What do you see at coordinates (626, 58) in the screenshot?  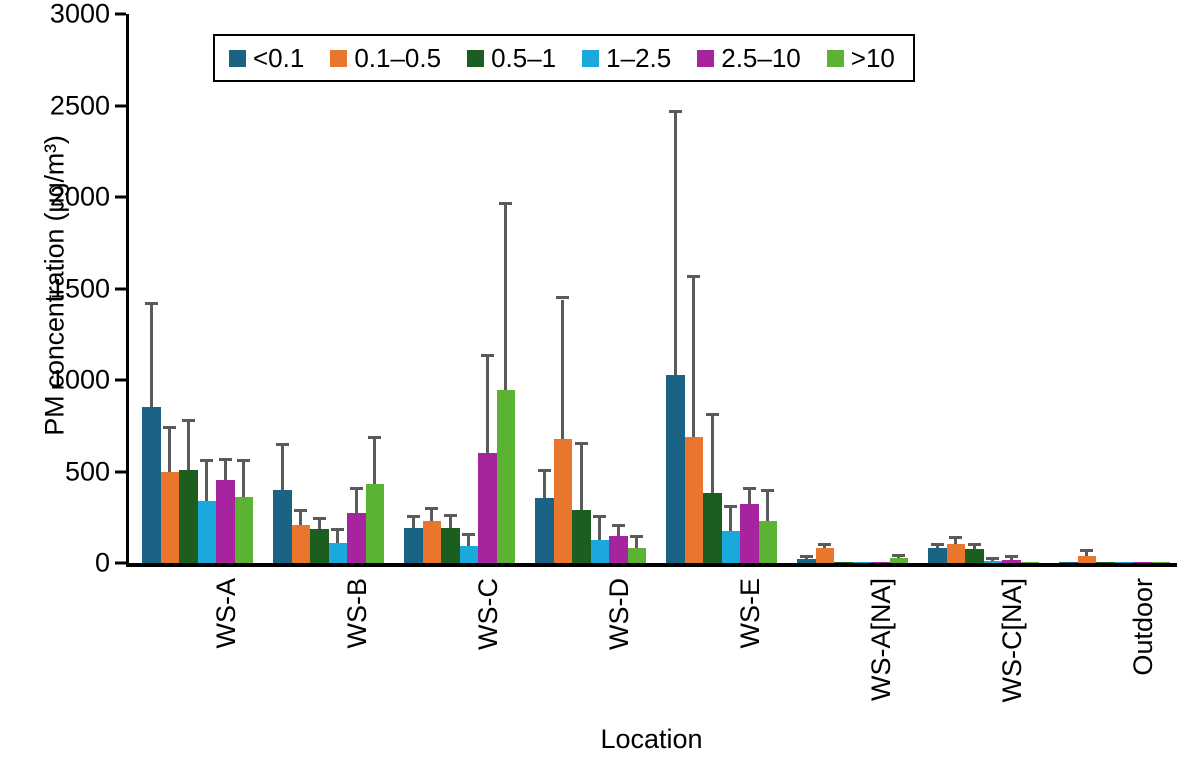 I see `legend-item: 1–2.5` at bounding box center [626, 58].